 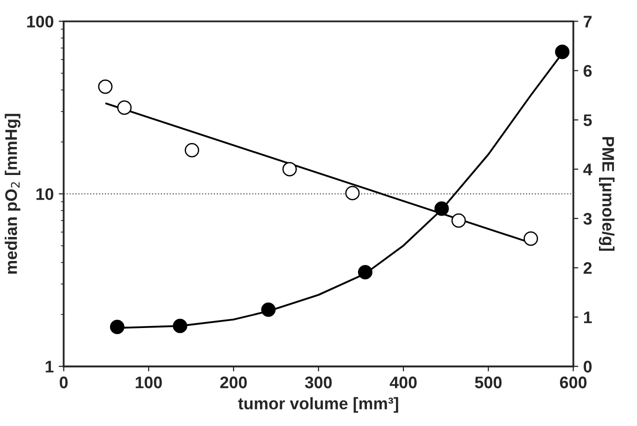 What do you see at coordinates (588, 70) in the screenshot?
I see `y2-tick-label: 6` at bounding box center [588, 70].